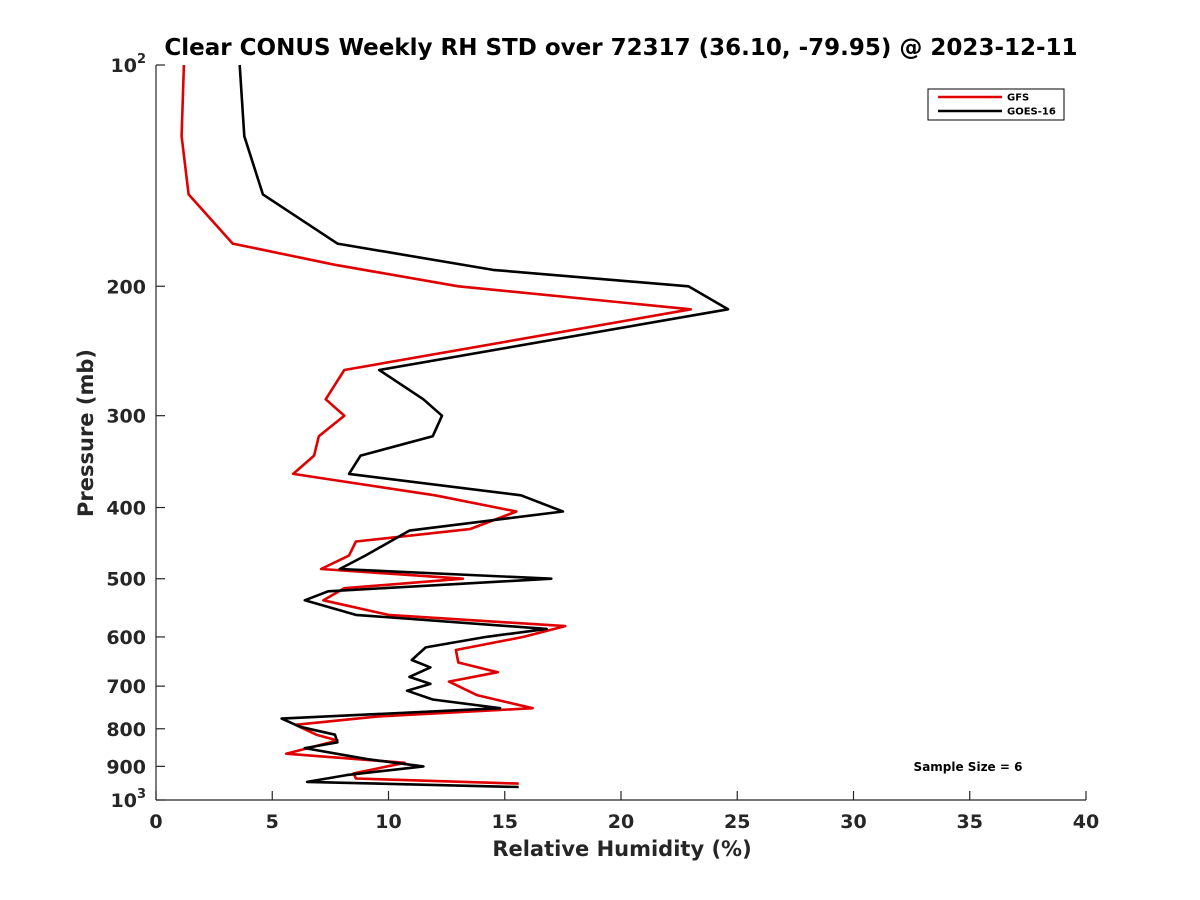  Describe the element at coordinates (1086, 822) in the screenshot. I see `x-tick-label: 40` at that location.